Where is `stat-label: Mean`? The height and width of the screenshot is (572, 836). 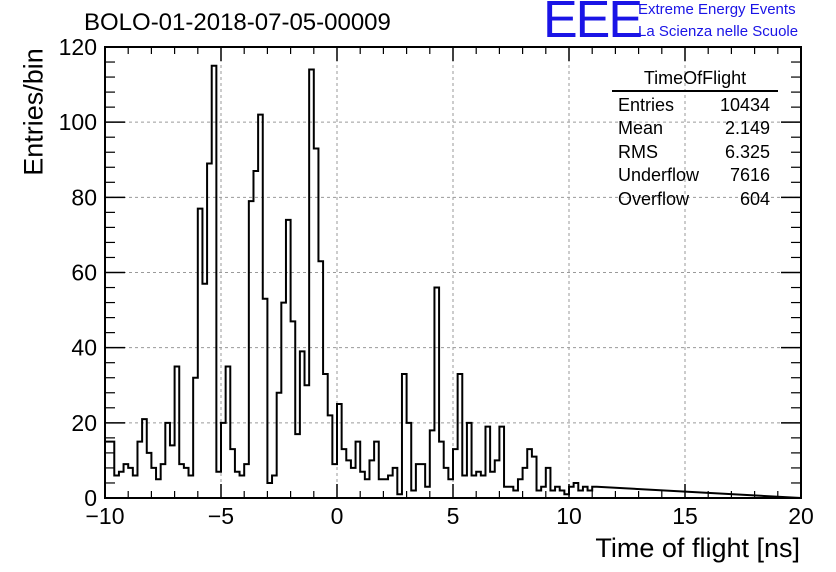
stat-label: Mean is located at coordinates (641, 128).